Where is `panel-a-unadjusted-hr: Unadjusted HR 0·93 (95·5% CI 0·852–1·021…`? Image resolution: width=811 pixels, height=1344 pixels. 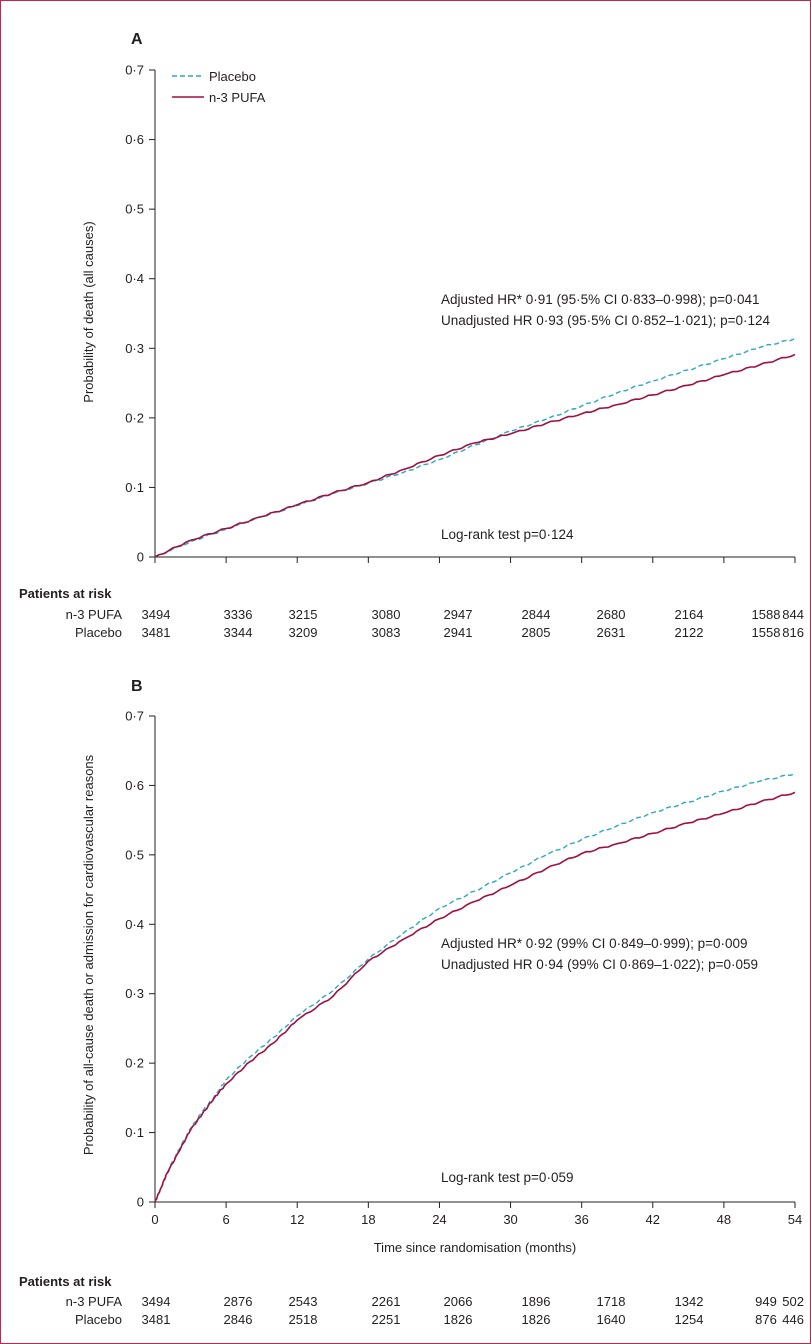 panel-a-unadjusted-hr: Unadjusted HR 0·93 (95·5% CI 0·852–1·021… is located at coordinates (606, 320).